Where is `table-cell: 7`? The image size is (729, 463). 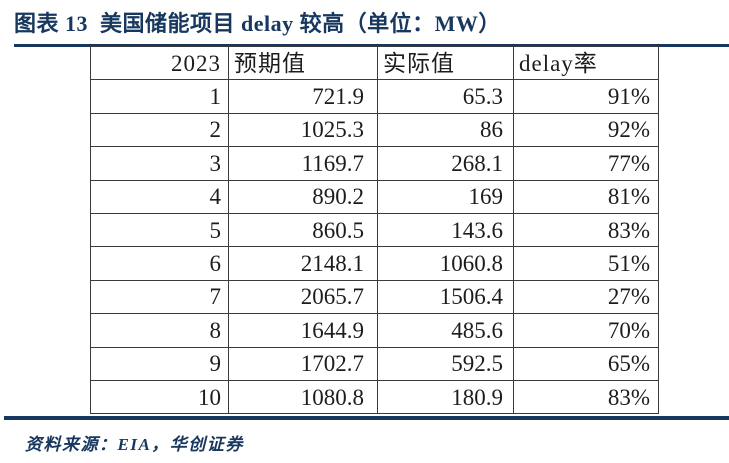 table-cell: 7 is located at coordinates (159, 297).